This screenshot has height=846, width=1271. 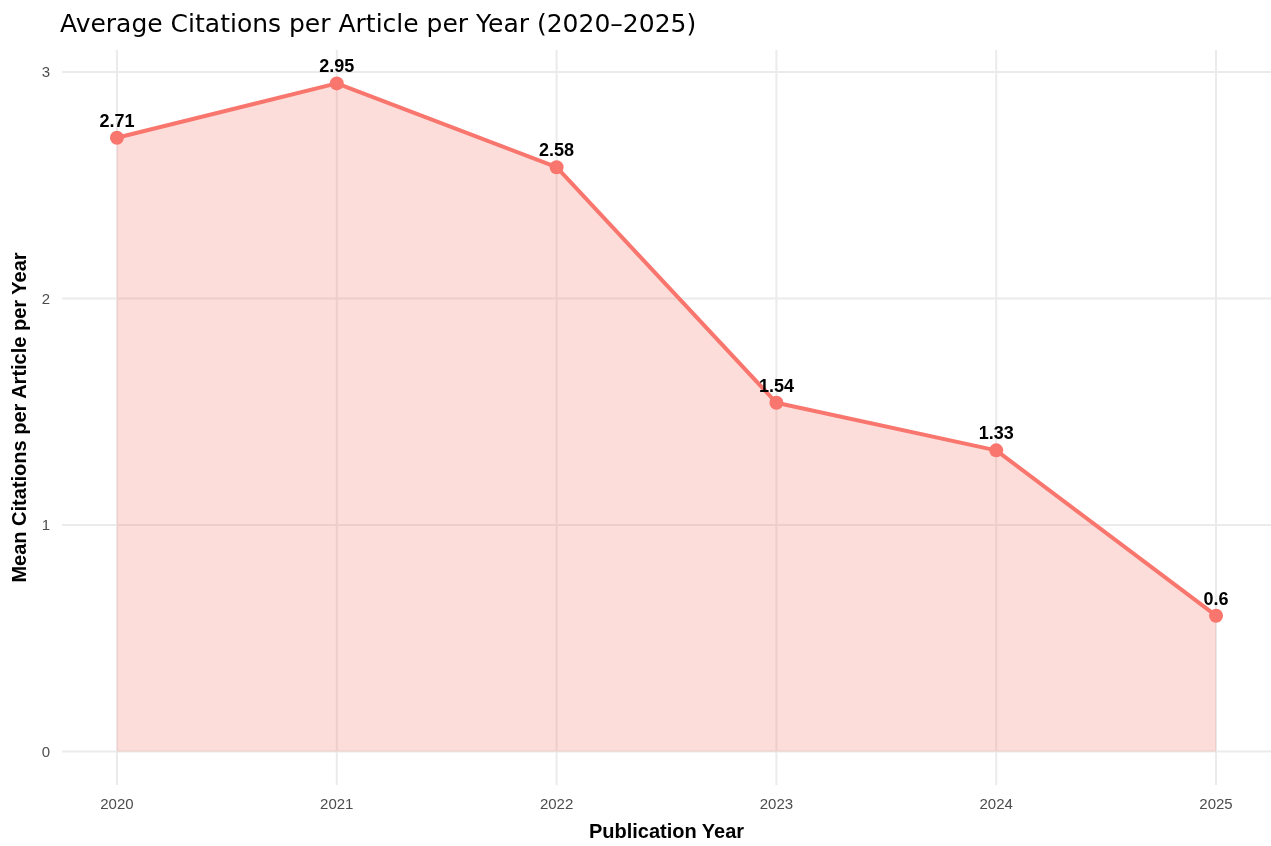 What do you see at coordinates (337, 803) in the screenshot?
I see `x-tick-label: 2021` at bounding box center [337, 803].